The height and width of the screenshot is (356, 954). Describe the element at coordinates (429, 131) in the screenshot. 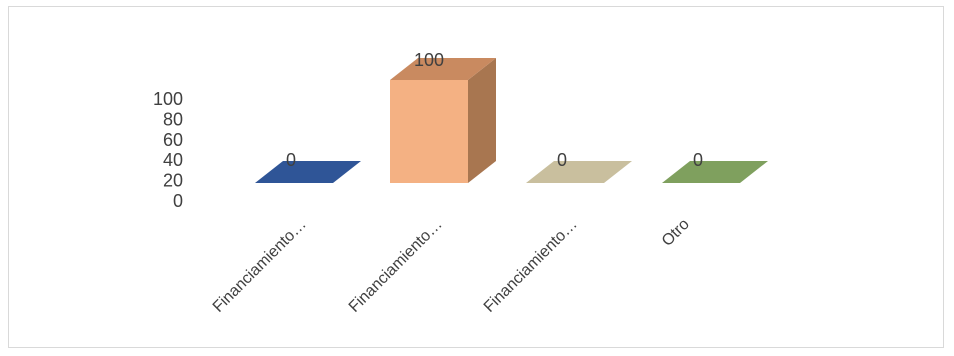

I see `bar-front` at that location.